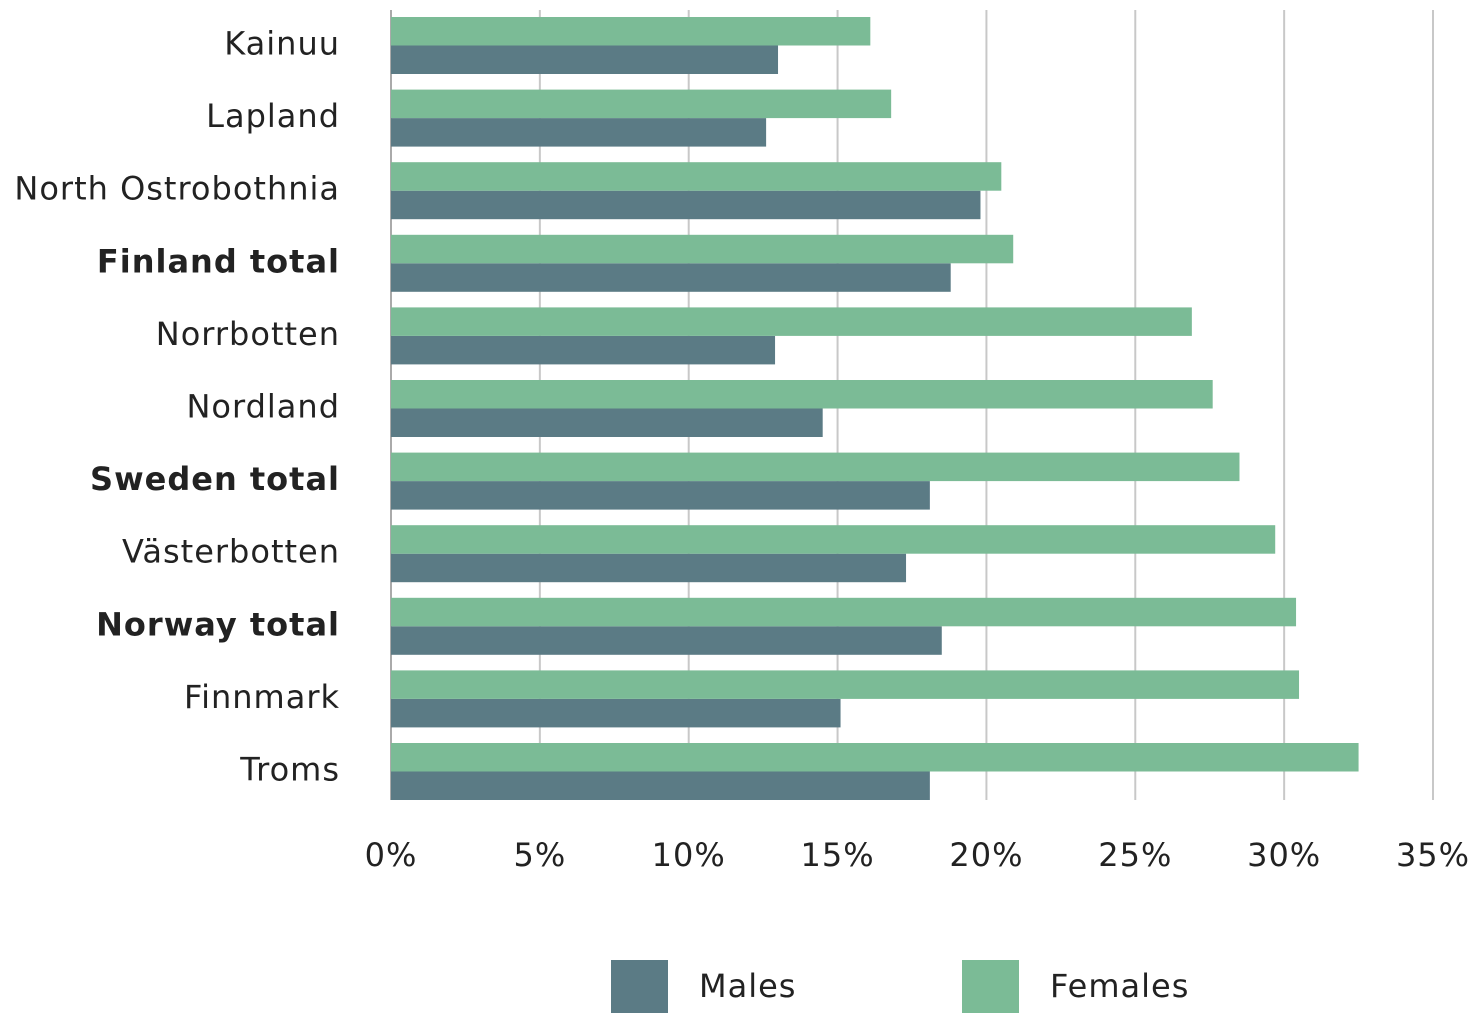 Image resolution: width=1475 pixels, height=1017 pixels. Describe the element at coordinates (218, 624) in the screenshot. I see `y-tick-label: Norway total` at that location.